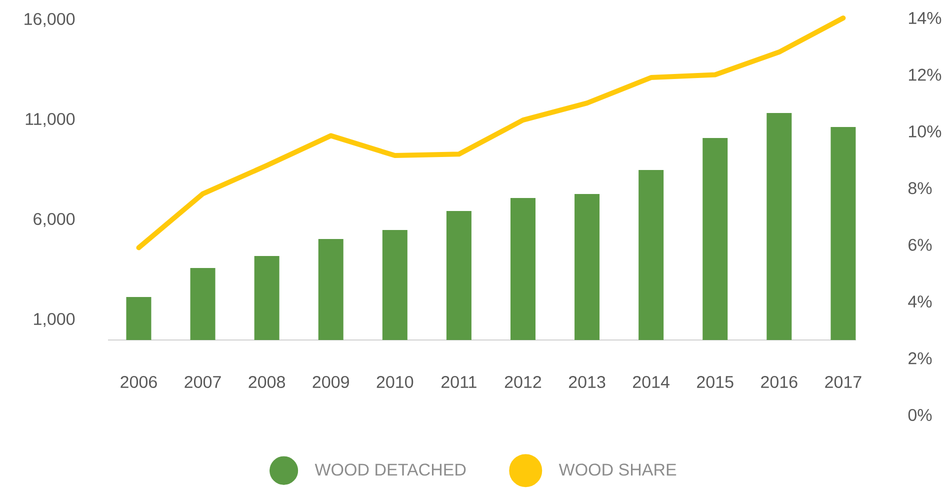  Describe the element at coordinates (920, 358) in the screenshot. I see `y2-tick-label: 2%` at that location.